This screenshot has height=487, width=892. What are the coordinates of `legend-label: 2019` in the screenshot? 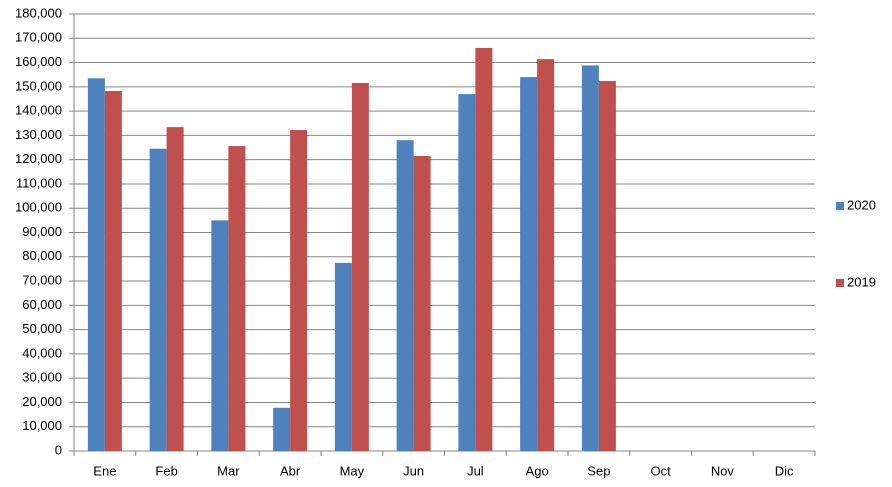 It's located at (861, 281).